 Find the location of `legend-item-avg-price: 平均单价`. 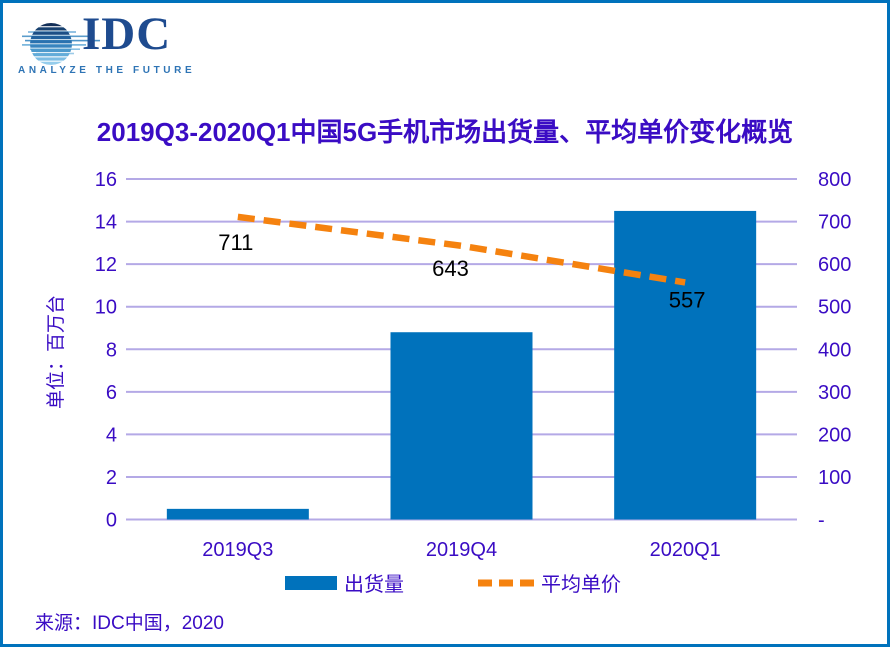

legend-item-avg-price: 平均单价 is located at coordinates (549, 582).